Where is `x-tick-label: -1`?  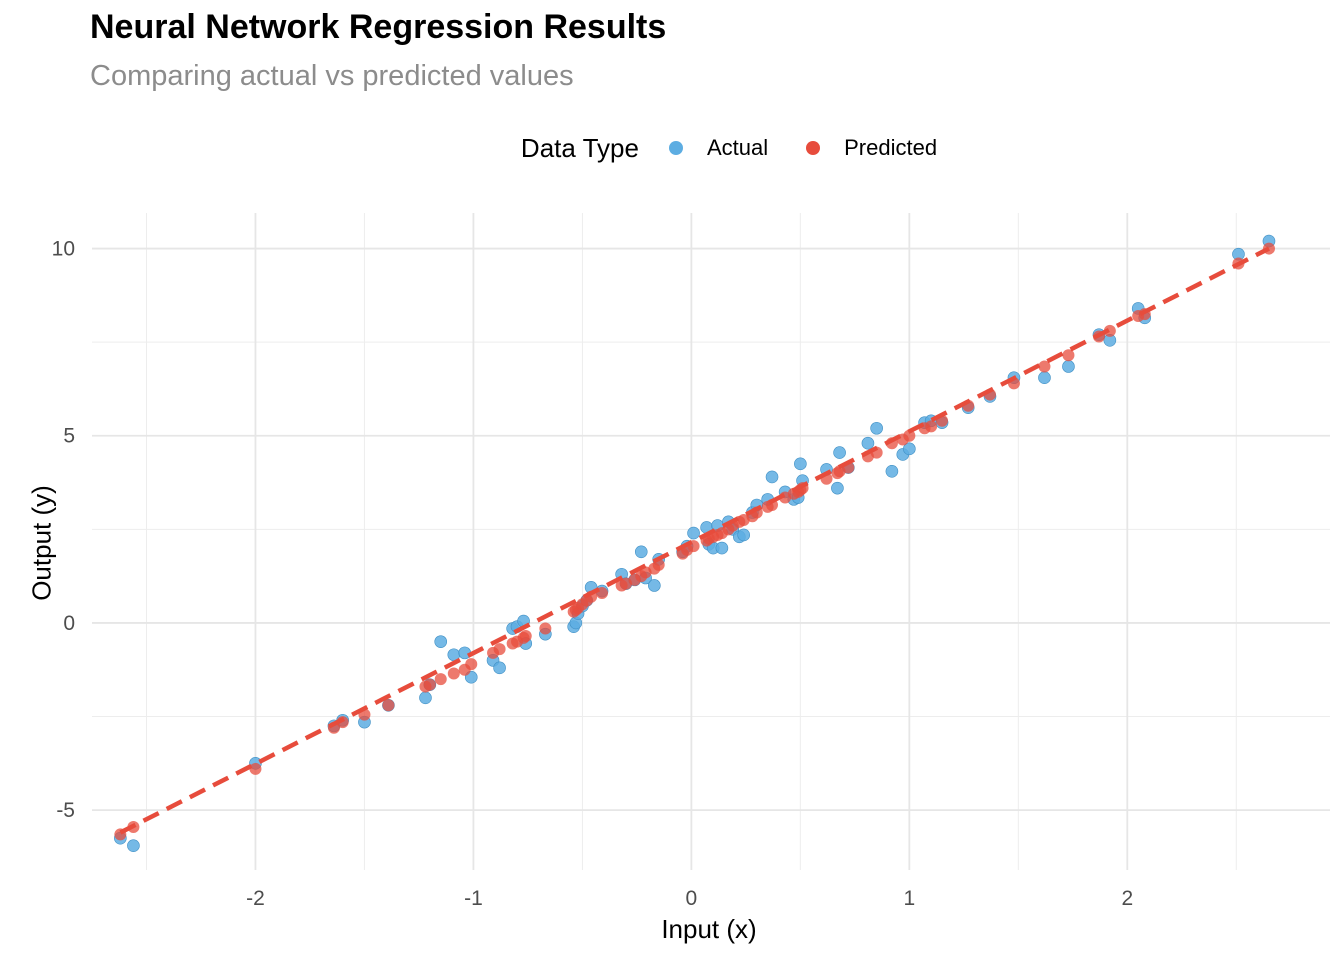 x-tick-label: -1 is located at coordinates (473, 898).